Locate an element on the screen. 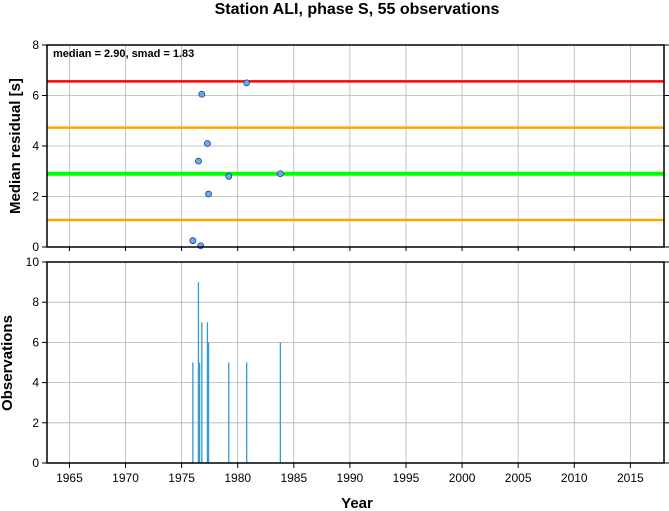  x-tick-label: 2000 is located at coordinates (462, 478).